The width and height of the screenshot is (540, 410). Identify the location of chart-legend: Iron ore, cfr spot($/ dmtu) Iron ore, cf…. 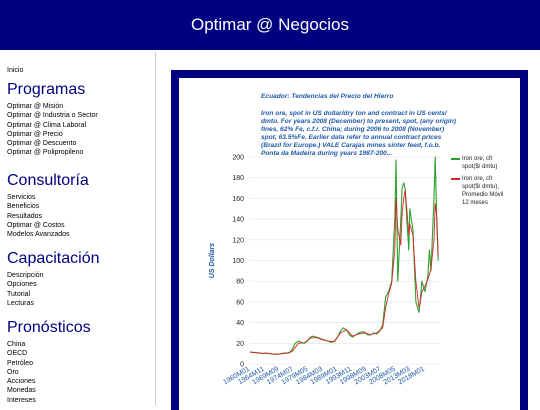
(481, 183).